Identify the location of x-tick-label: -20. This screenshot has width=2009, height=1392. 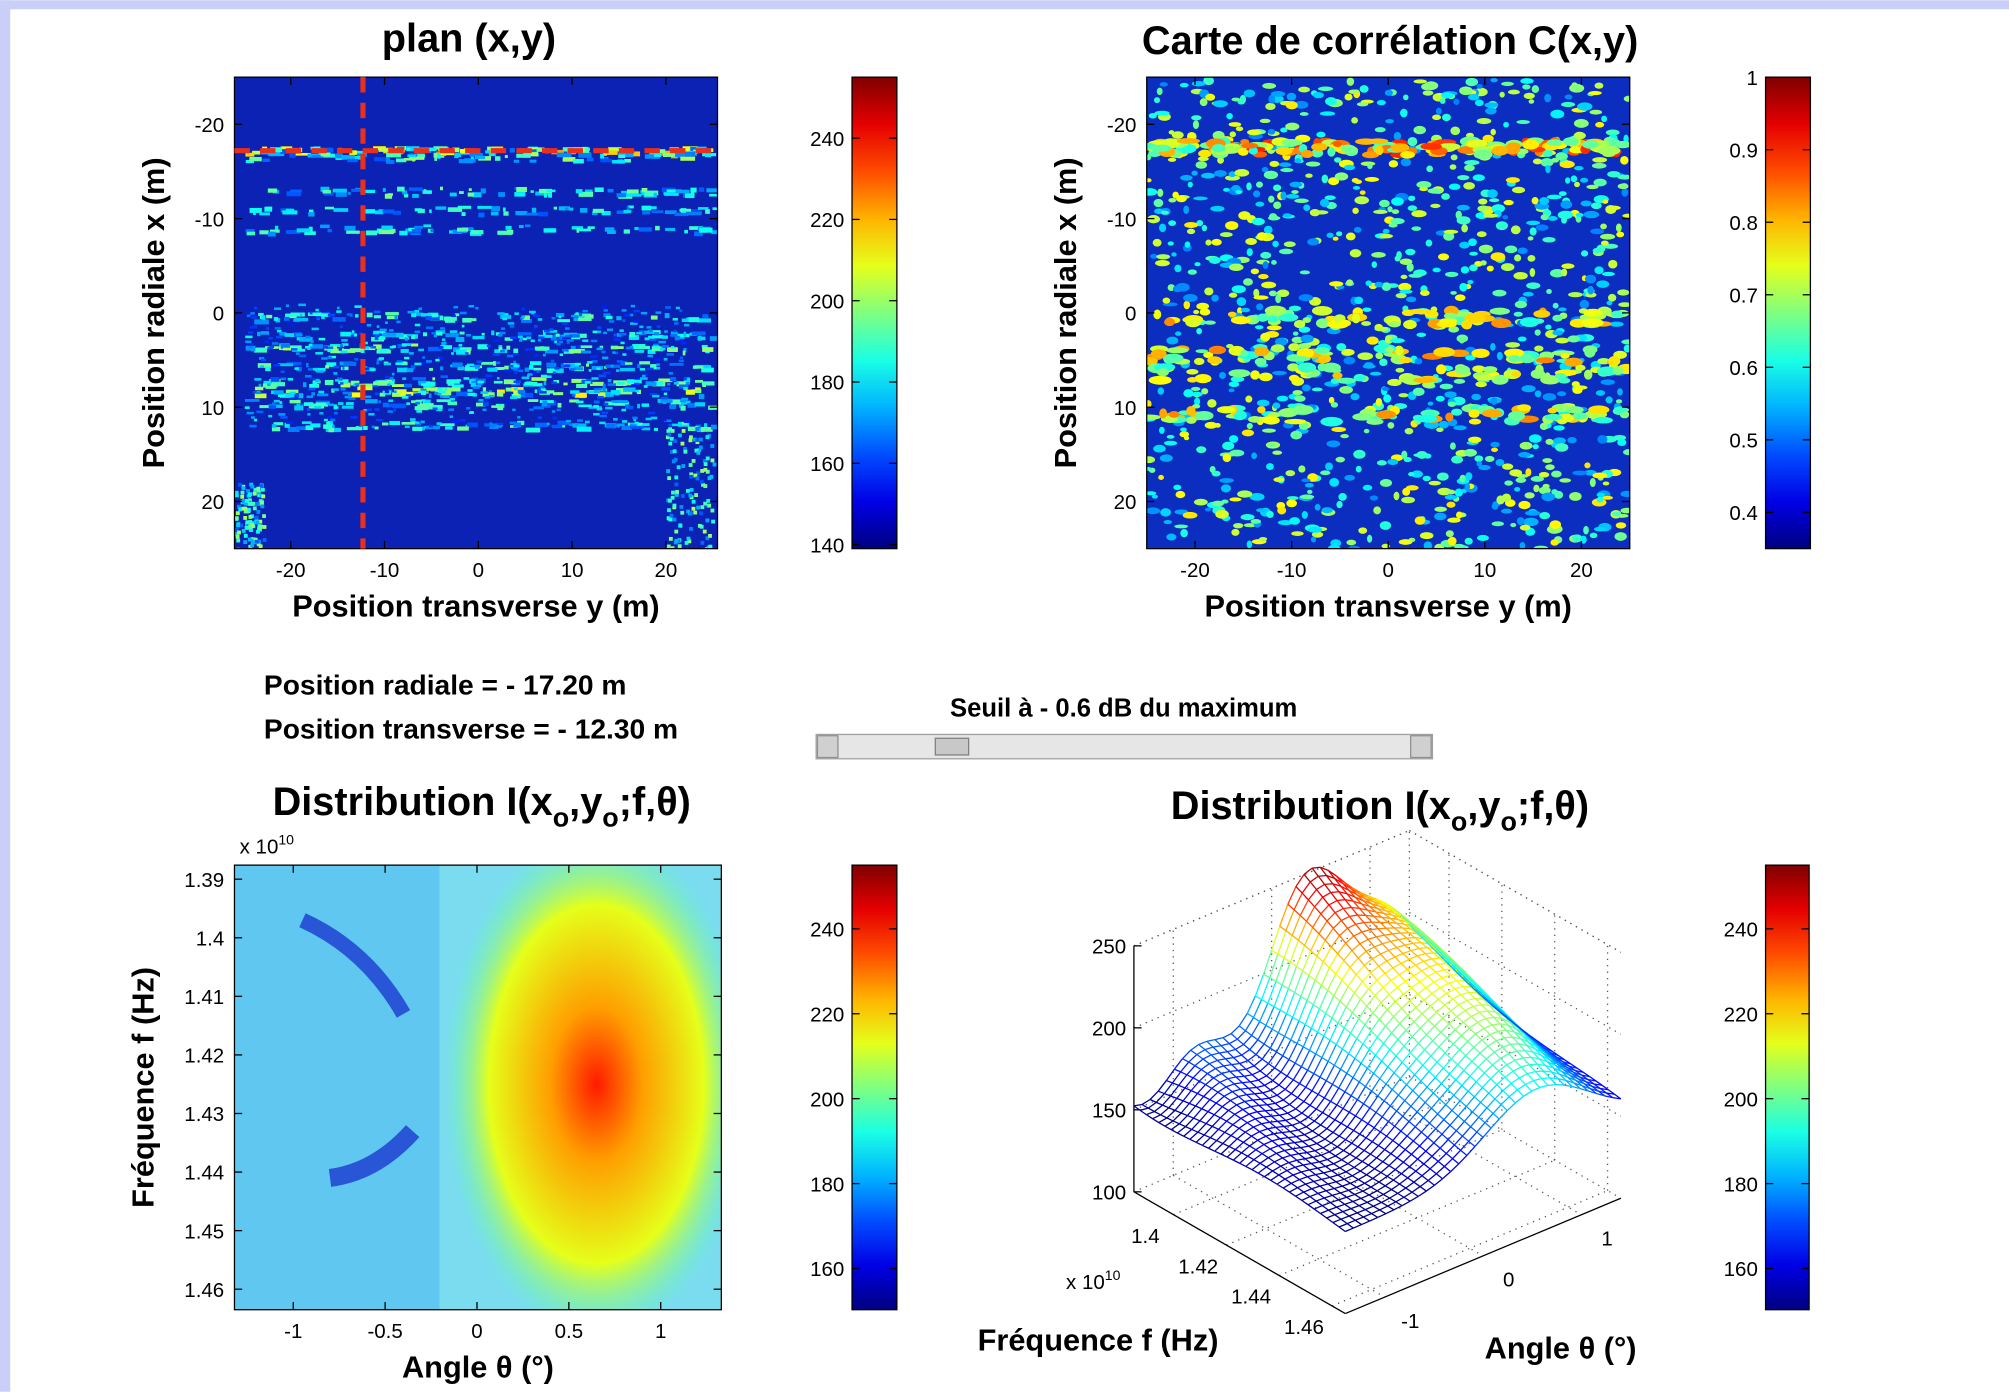
(291, 570).